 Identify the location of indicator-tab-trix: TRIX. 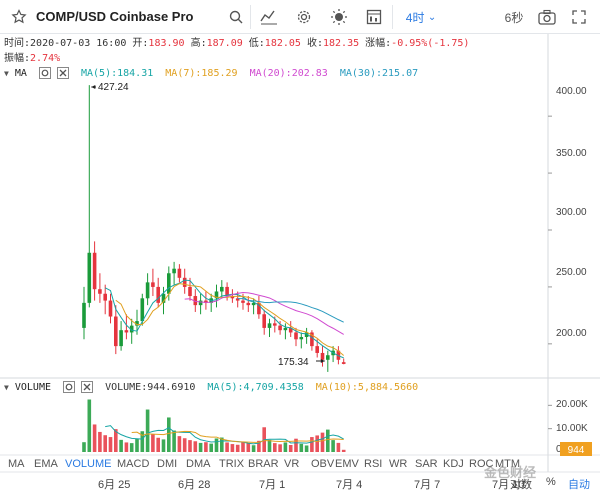
(232, 464).